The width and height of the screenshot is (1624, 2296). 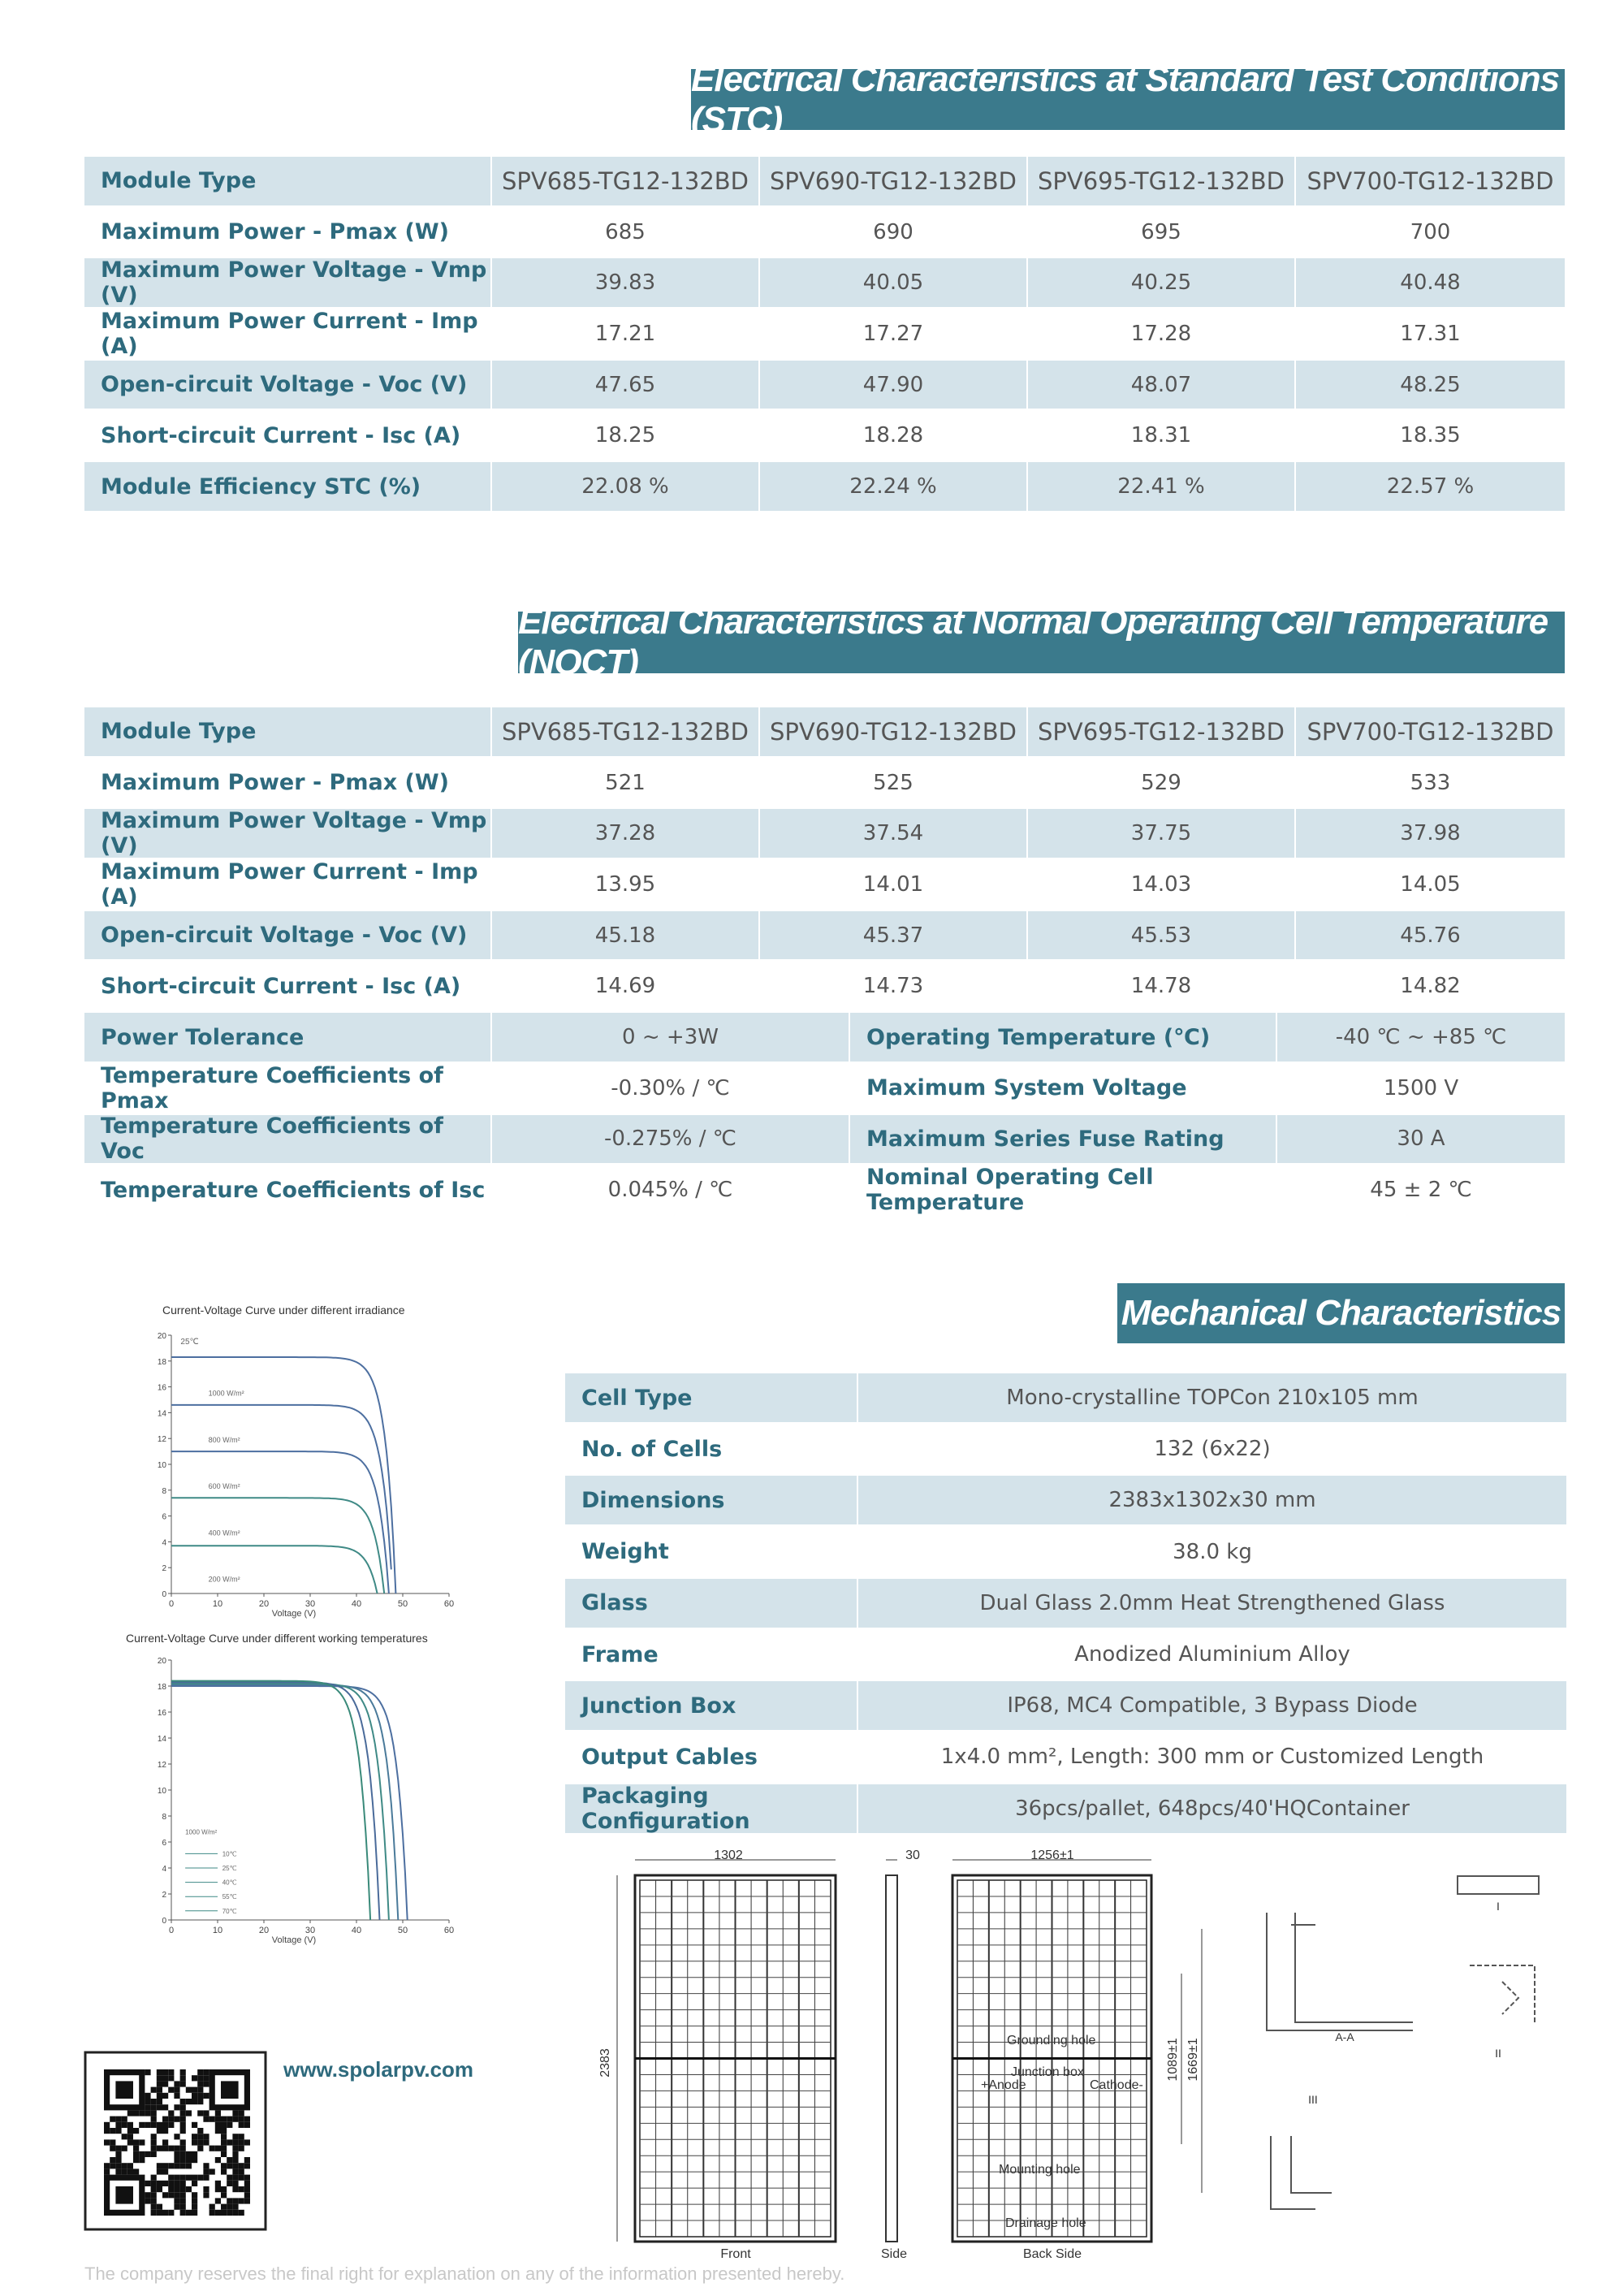 What do you see at coordinates (1212, 1654) in the screenshot?
I see `cell-value: Anodized Aluminium Alloy` at bounding box center [1212, 1654].